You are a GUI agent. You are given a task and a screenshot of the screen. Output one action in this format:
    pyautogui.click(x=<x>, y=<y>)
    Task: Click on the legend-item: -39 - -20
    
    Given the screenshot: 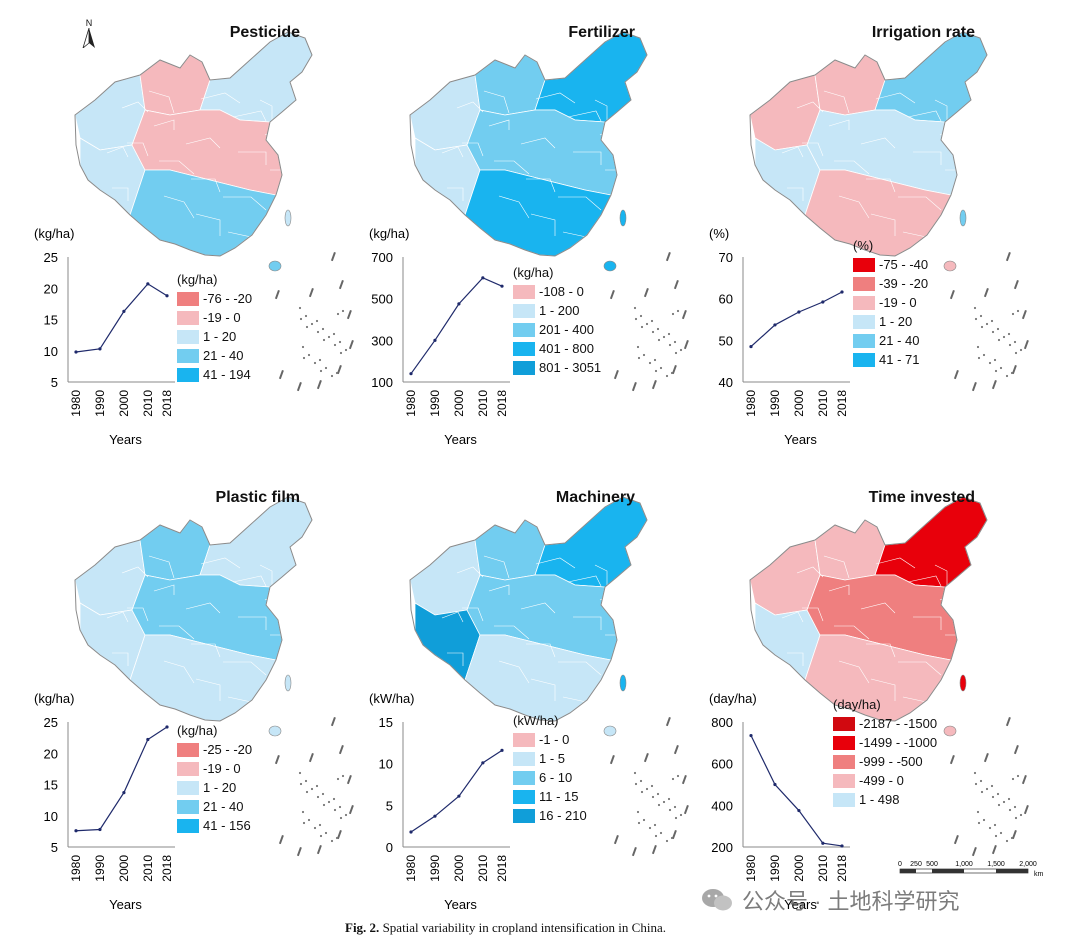 What is the action you would take?
    pyautogui.click(x=890, y=283)
    